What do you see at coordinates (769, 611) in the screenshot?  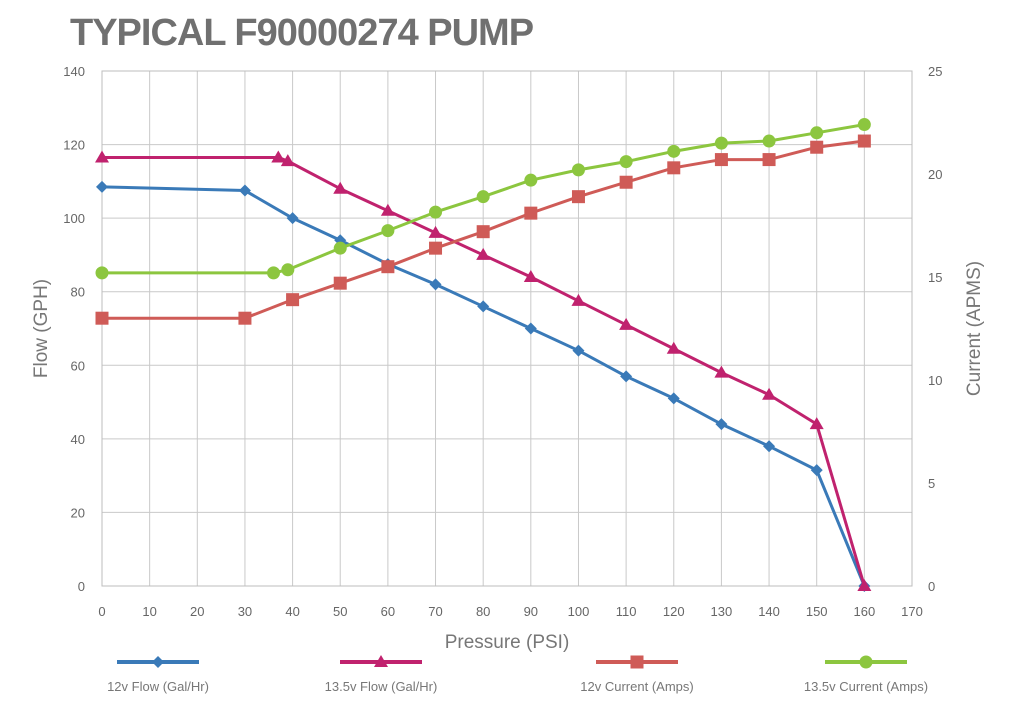 I see `x-tick-label: 140` at bounding box center [769, 611].